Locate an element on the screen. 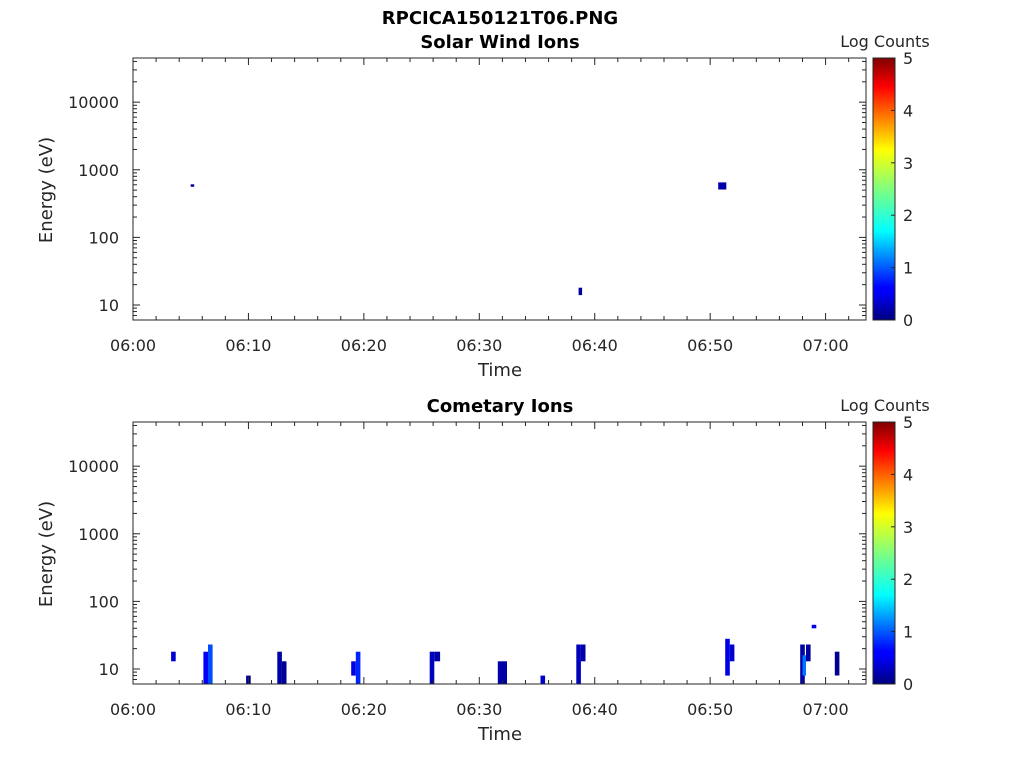 This screenshot has width=1024, height=768. panel-title: Solar Wind Ions is located at coordinates (499, 42).